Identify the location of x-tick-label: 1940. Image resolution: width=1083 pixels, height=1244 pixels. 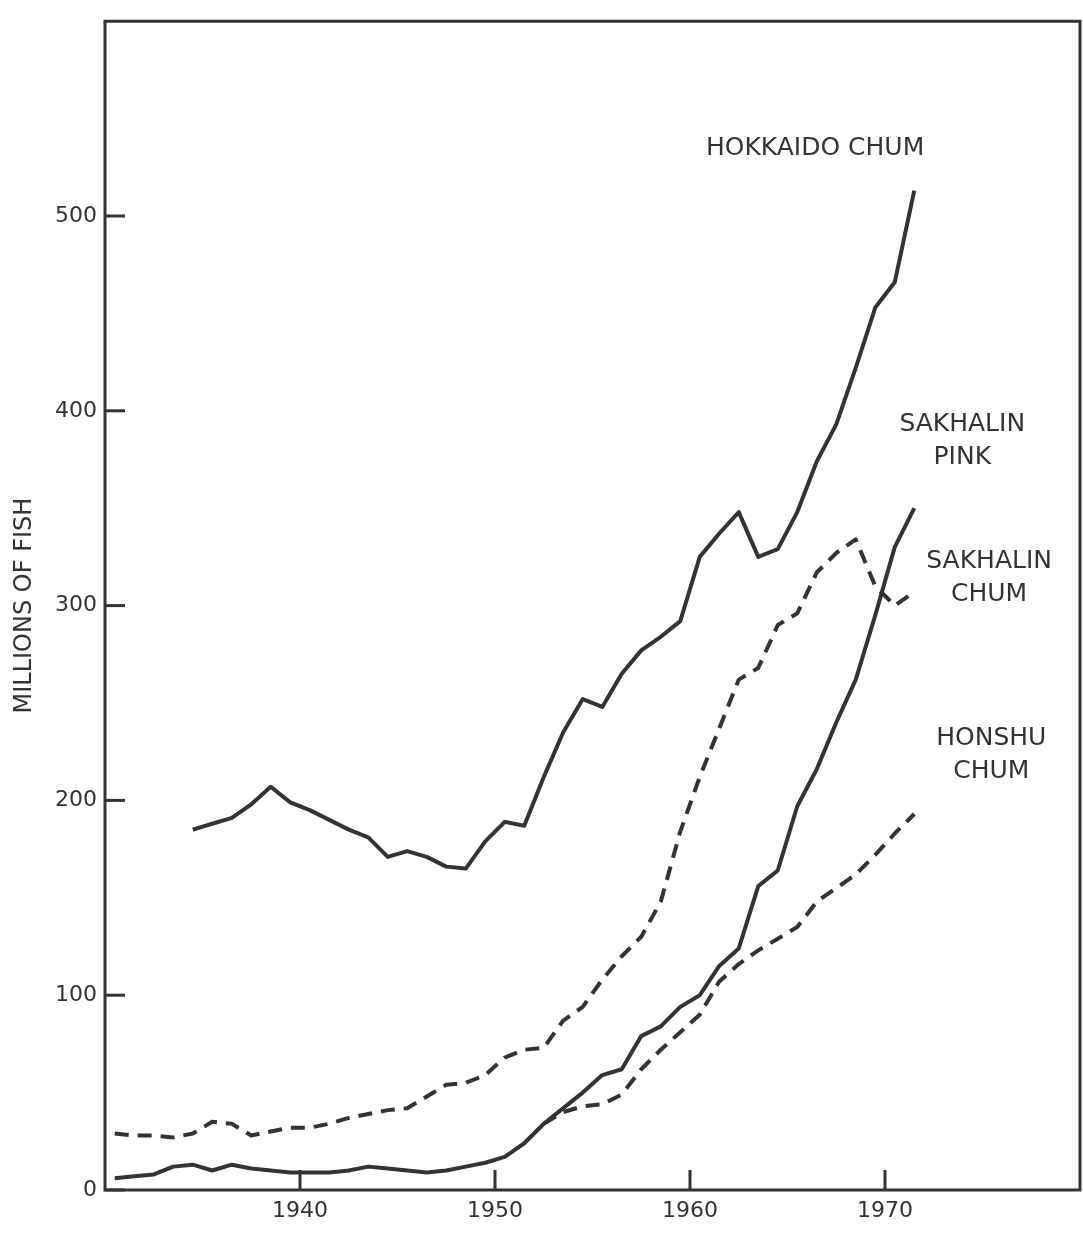
(300, 1209).